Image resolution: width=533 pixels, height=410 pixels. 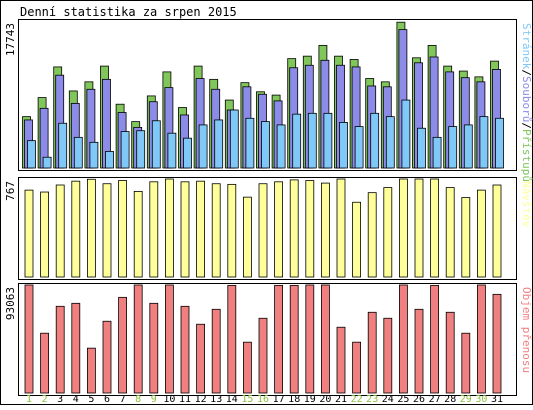 What do you see at coordinates (169, 399) in the screenshot?
I see `x-tick-label: 10` at bounding box center [169, 399].